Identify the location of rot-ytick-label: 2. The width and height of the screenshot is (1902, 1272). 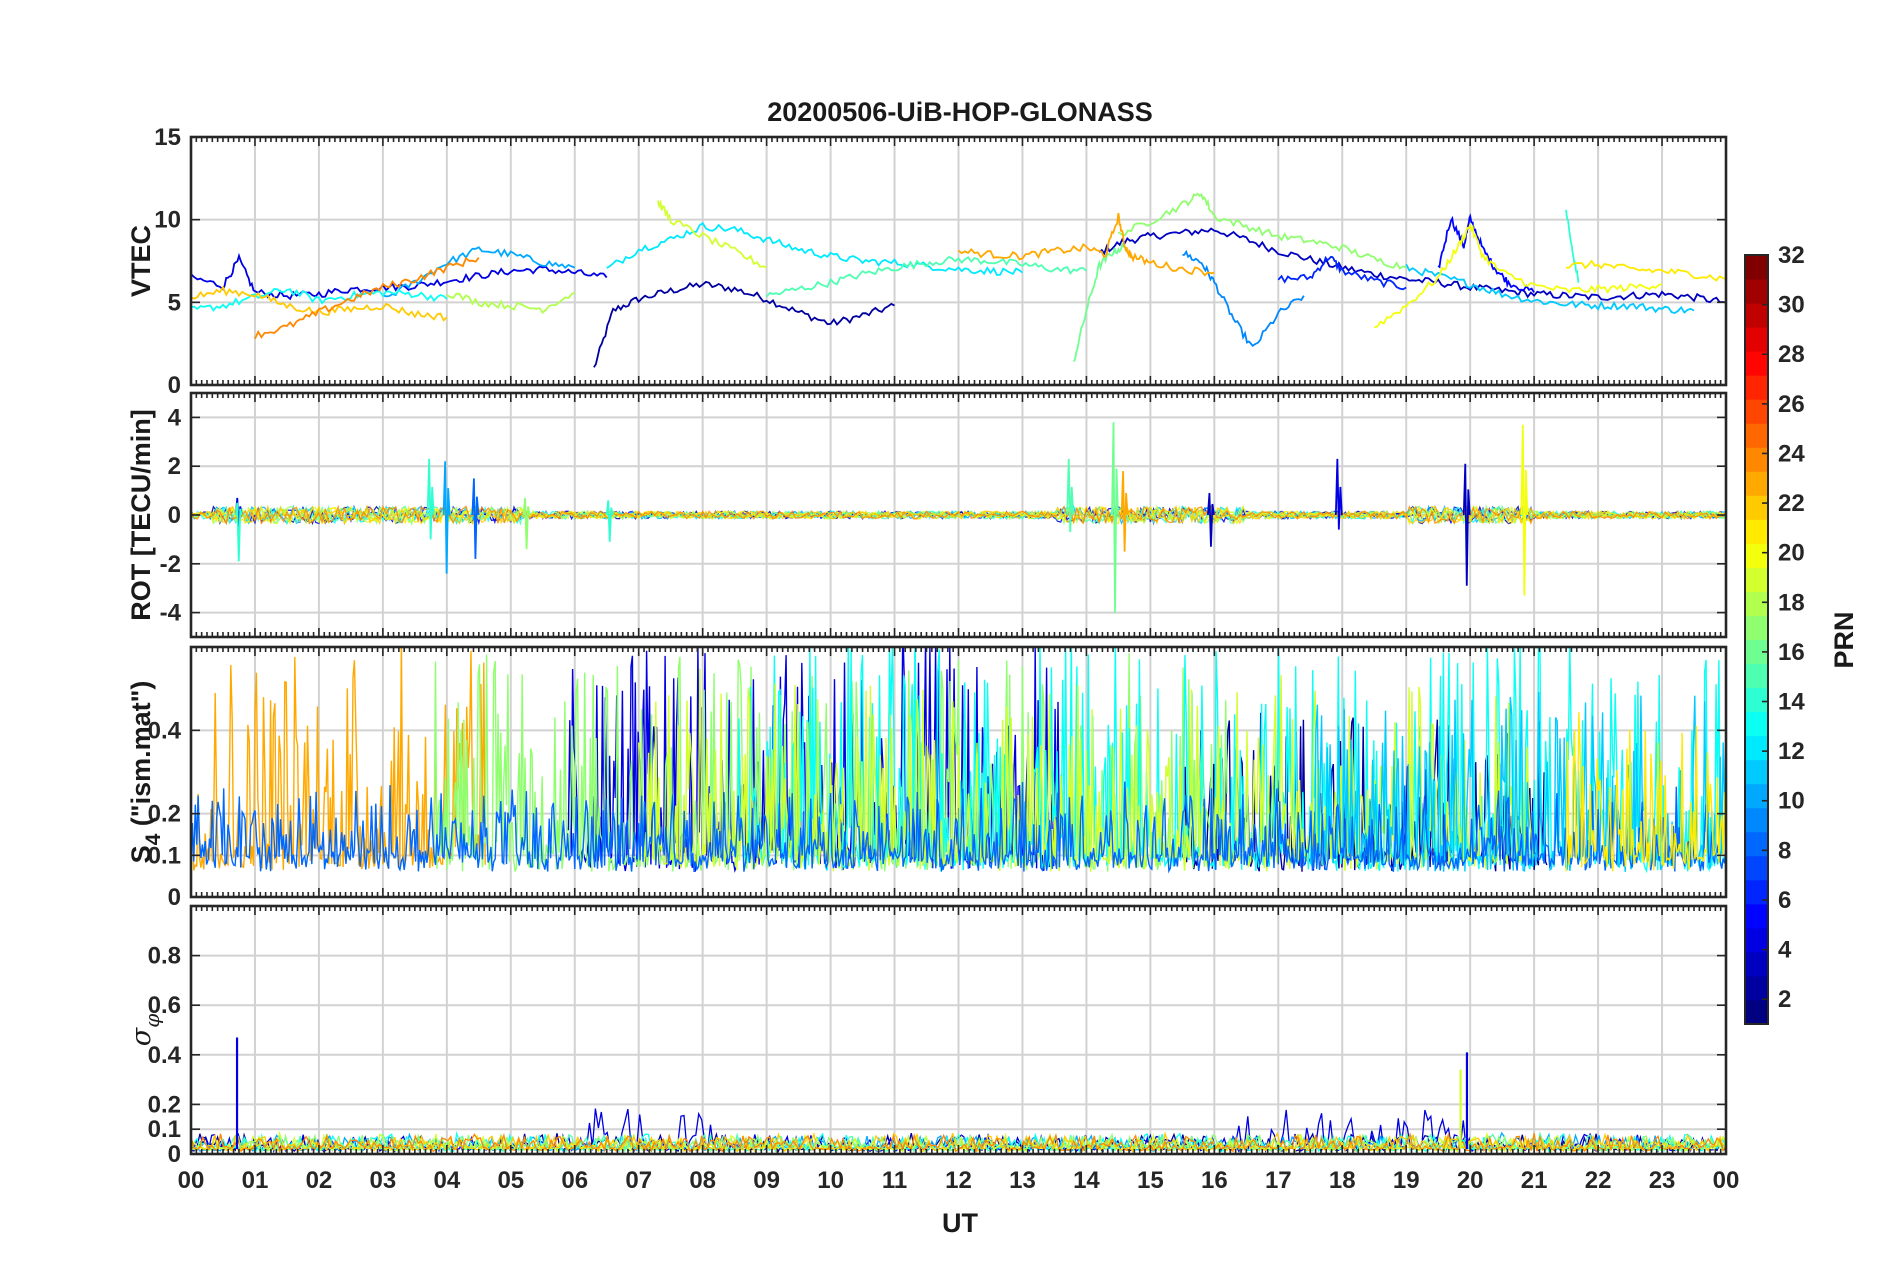
(174, 466).